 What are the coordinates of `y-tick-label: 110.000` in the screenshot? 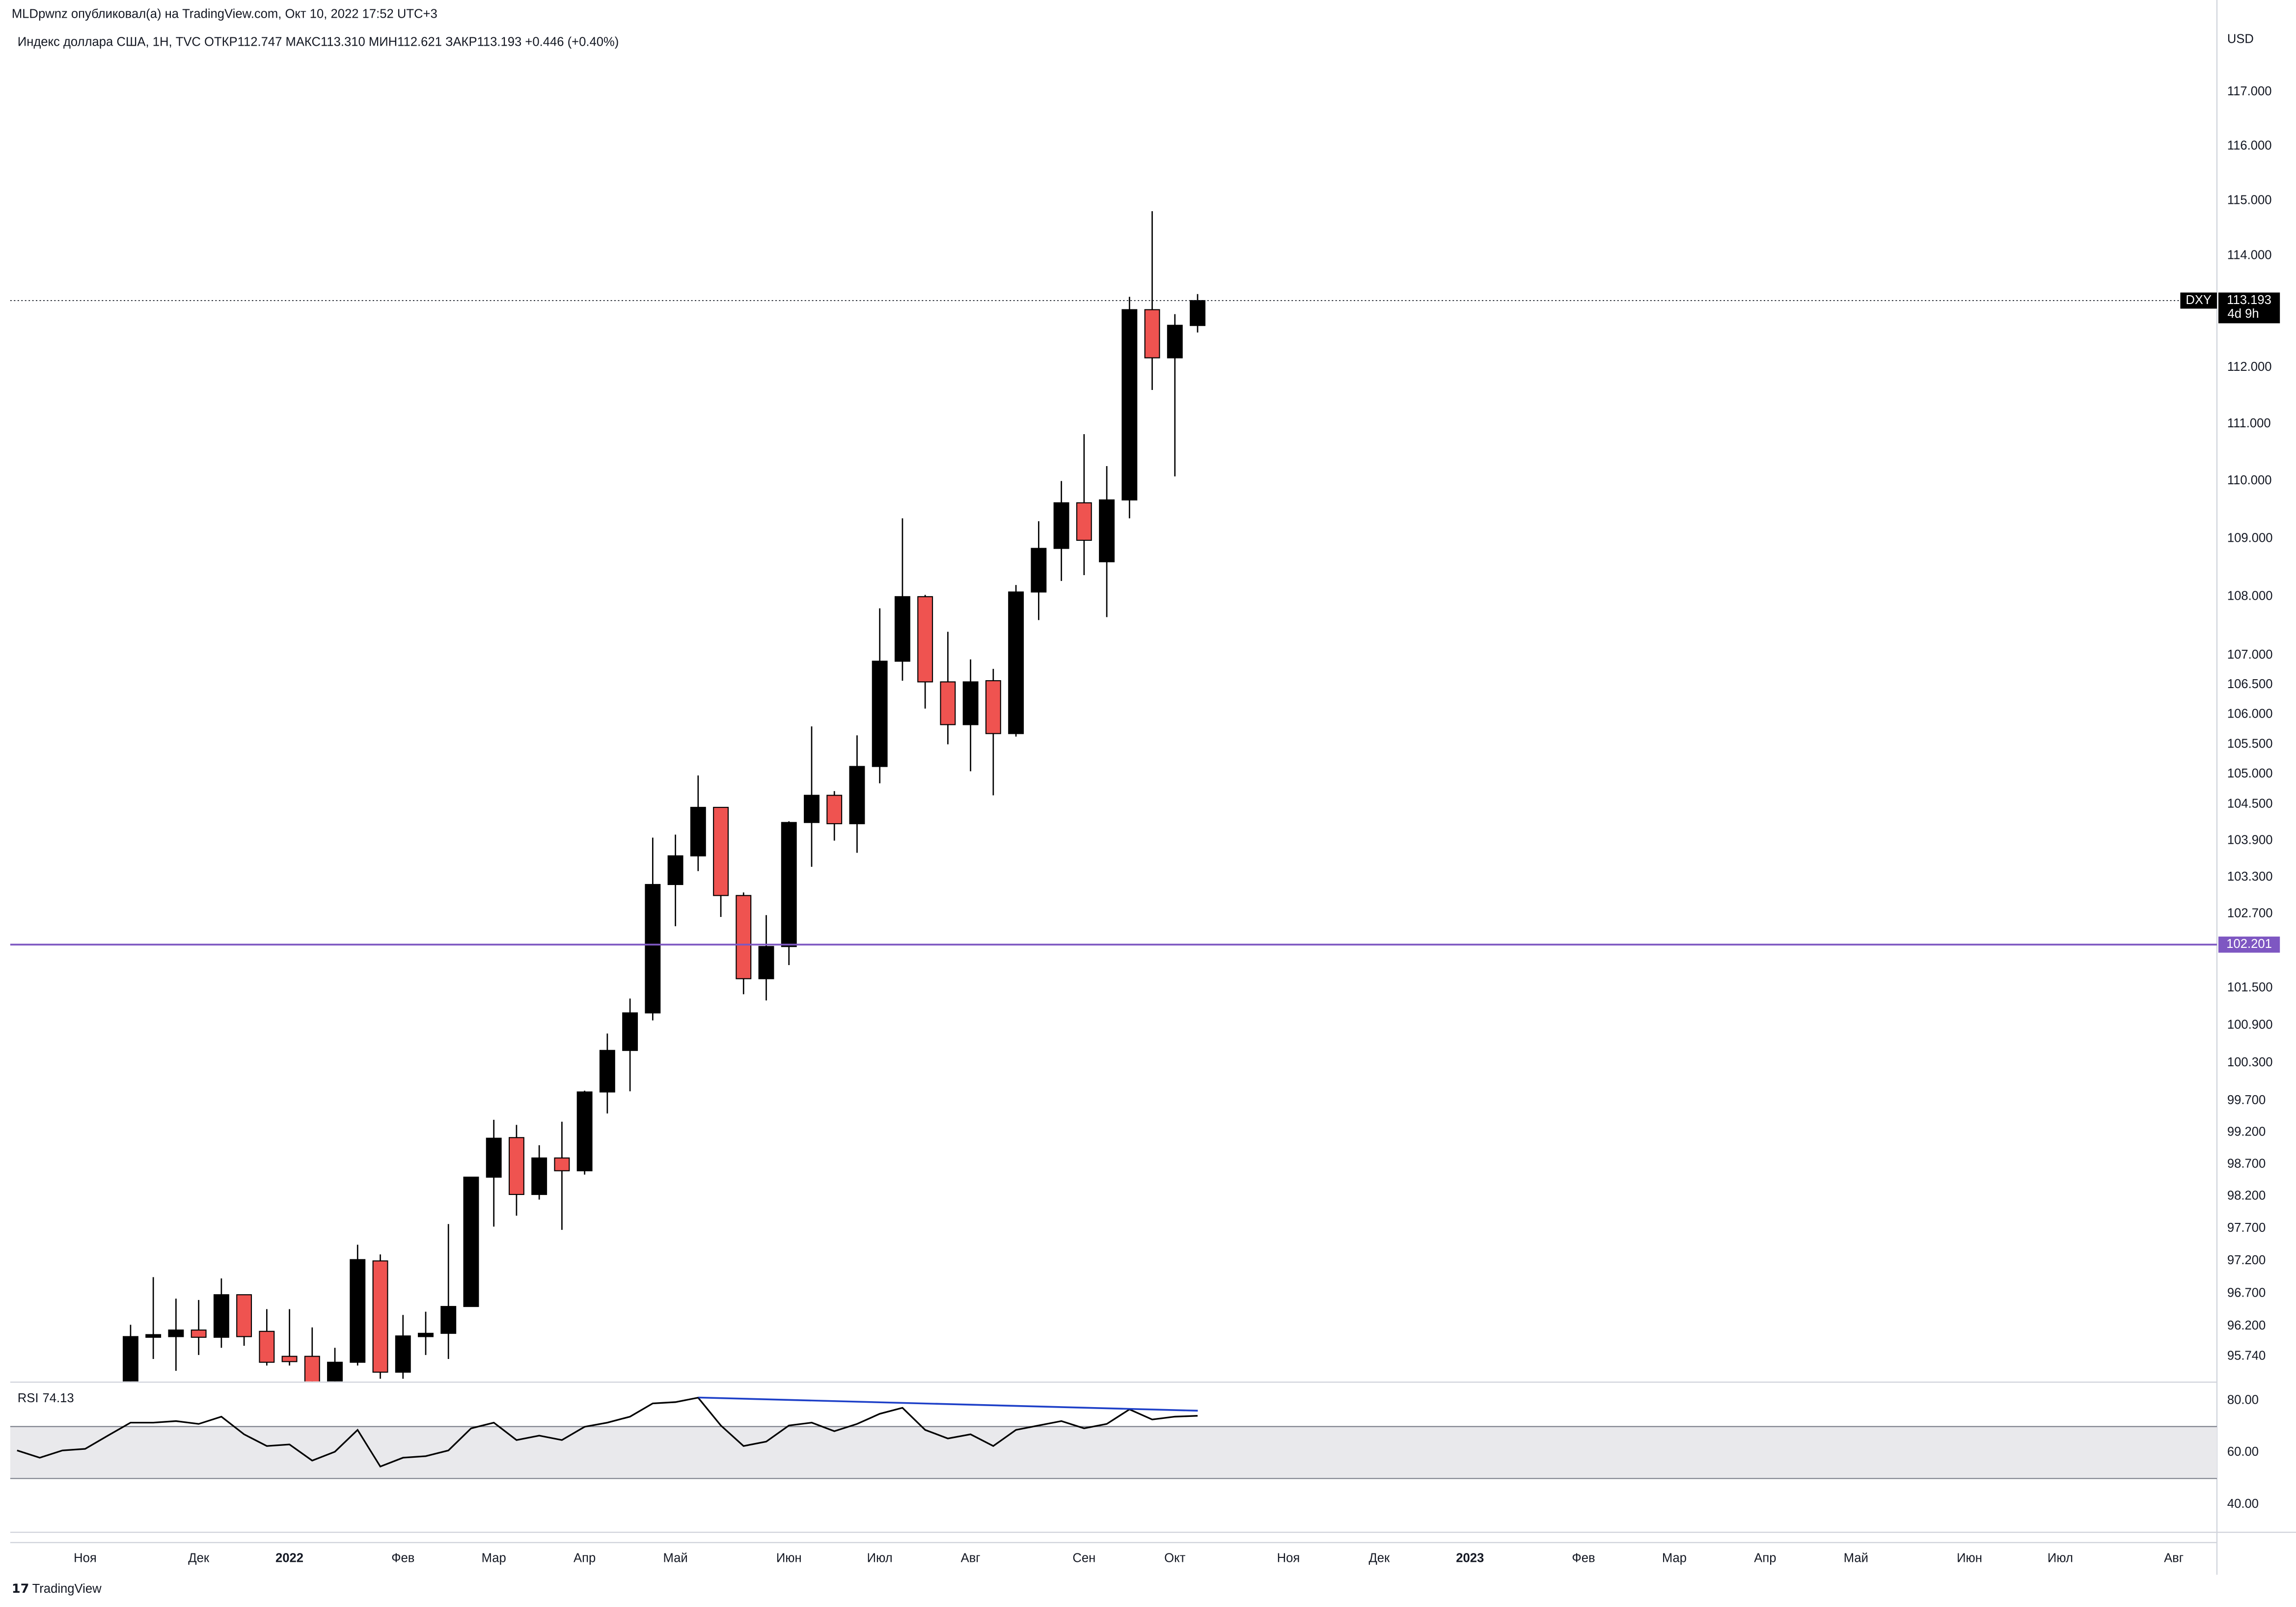 It's located at (2249, 480).